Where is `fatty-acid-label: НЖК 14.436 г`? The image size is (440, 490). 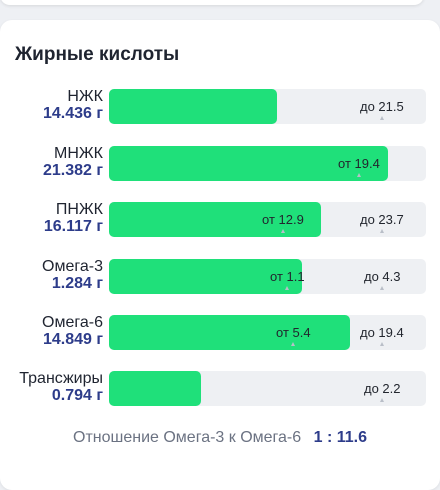
fatty-acid-label: НЖК 14.436 г is located at coordinates (53, 105).